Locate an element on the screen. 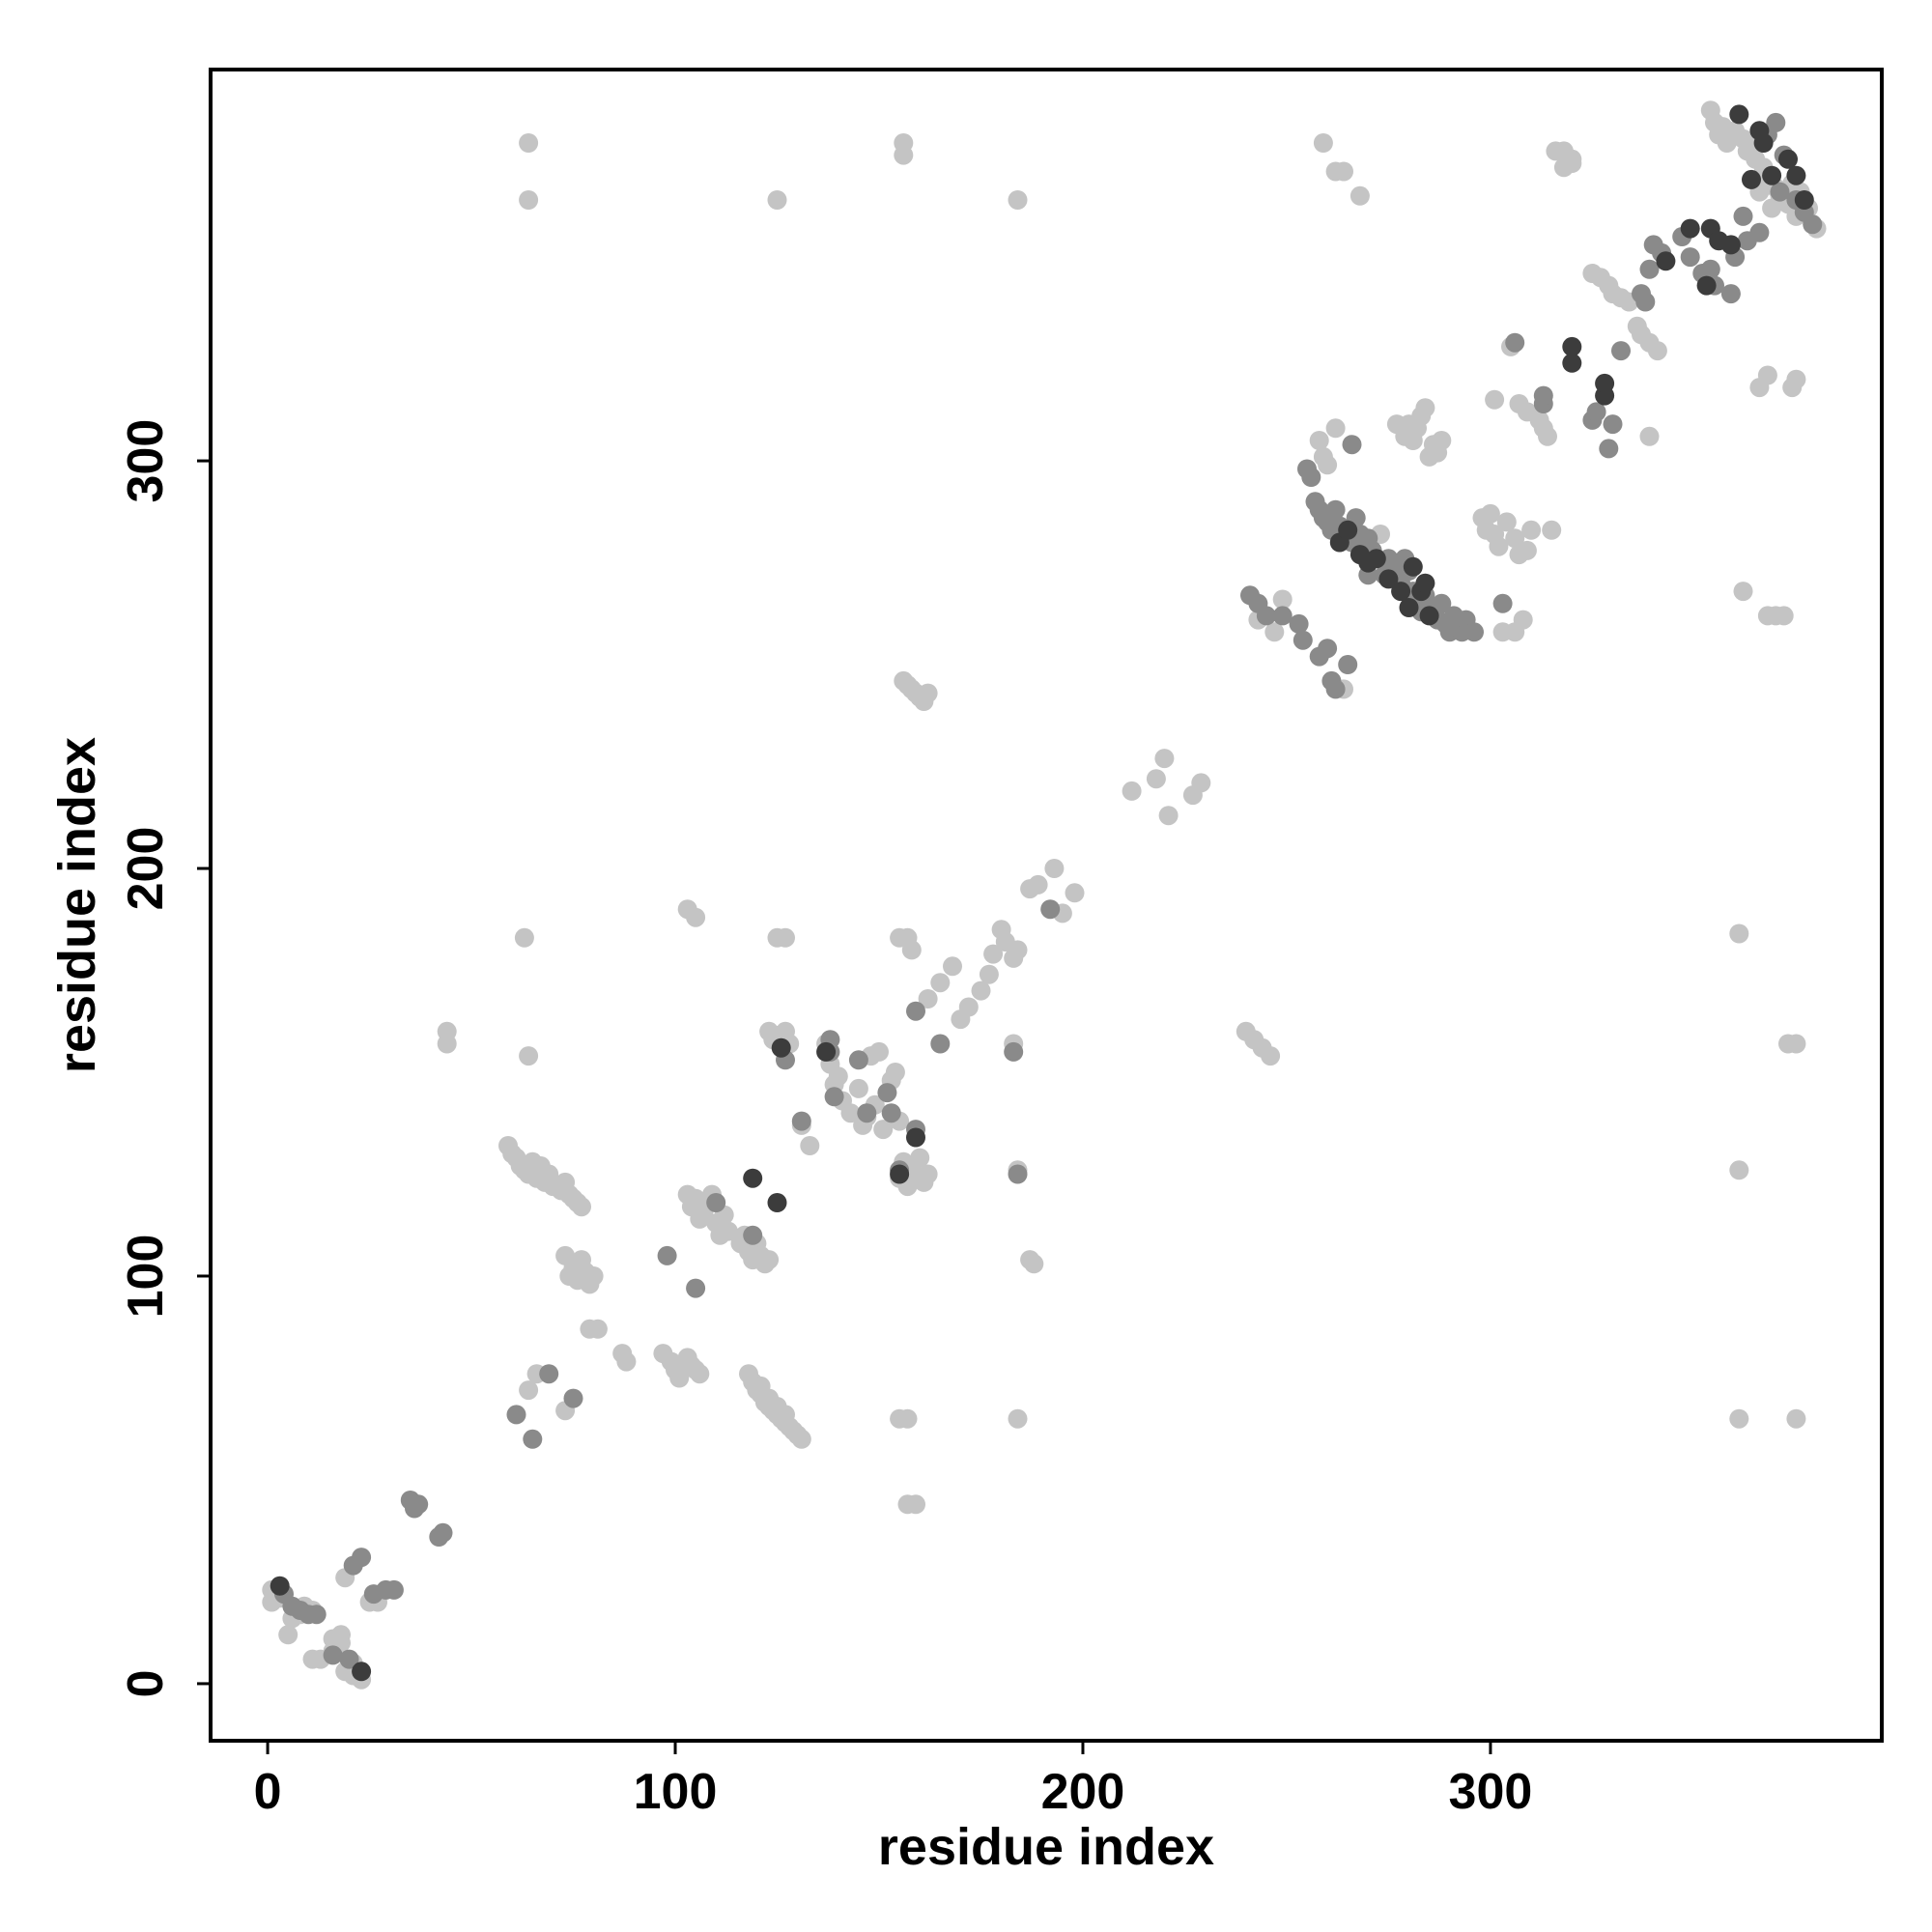  x-tick-label: 100 is located at coordinates (676, 1792).